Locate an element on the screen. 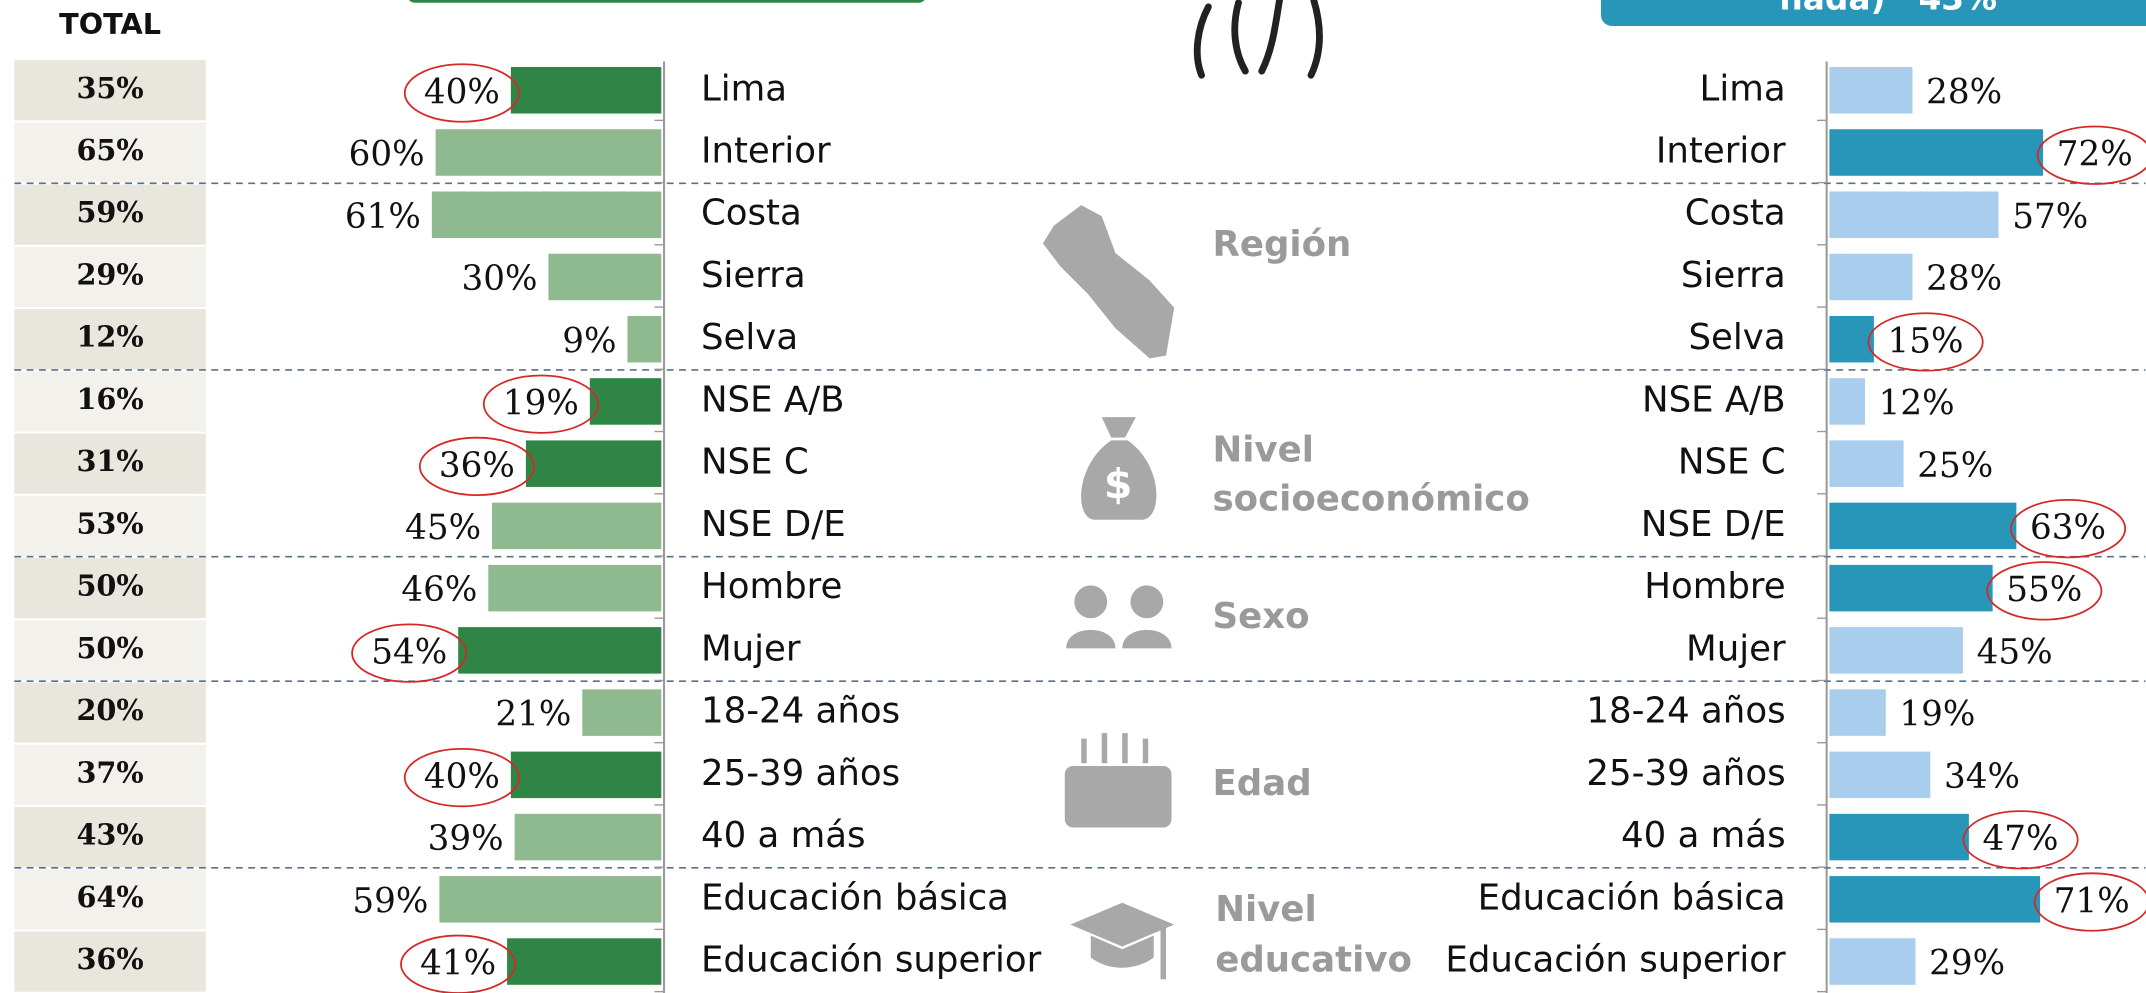  category-label: Costa is located at coordinates (1735, 213).